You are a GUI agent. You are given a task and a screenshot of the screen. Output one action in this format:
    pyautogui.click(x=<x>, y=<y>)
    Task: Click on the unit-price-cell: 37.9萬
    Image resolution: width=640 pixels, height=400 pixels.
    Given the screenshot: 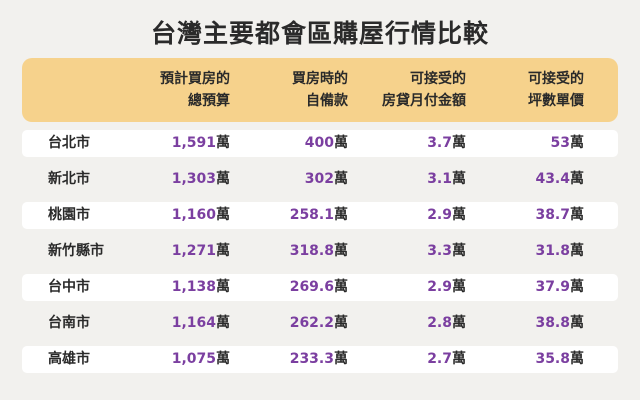 What is the action you would take?
    pyautogui.click(x=559, y=287)
    